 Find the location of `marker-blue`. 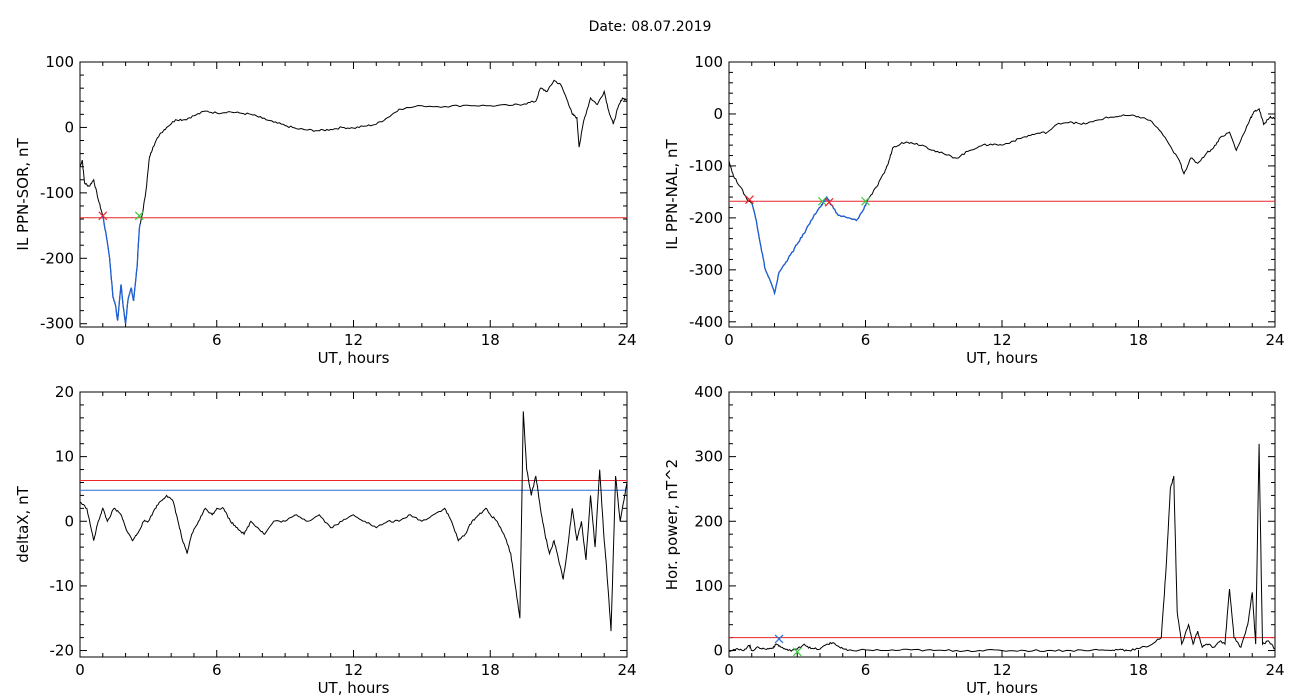

marker-blue is located at coordinates (779, 639).